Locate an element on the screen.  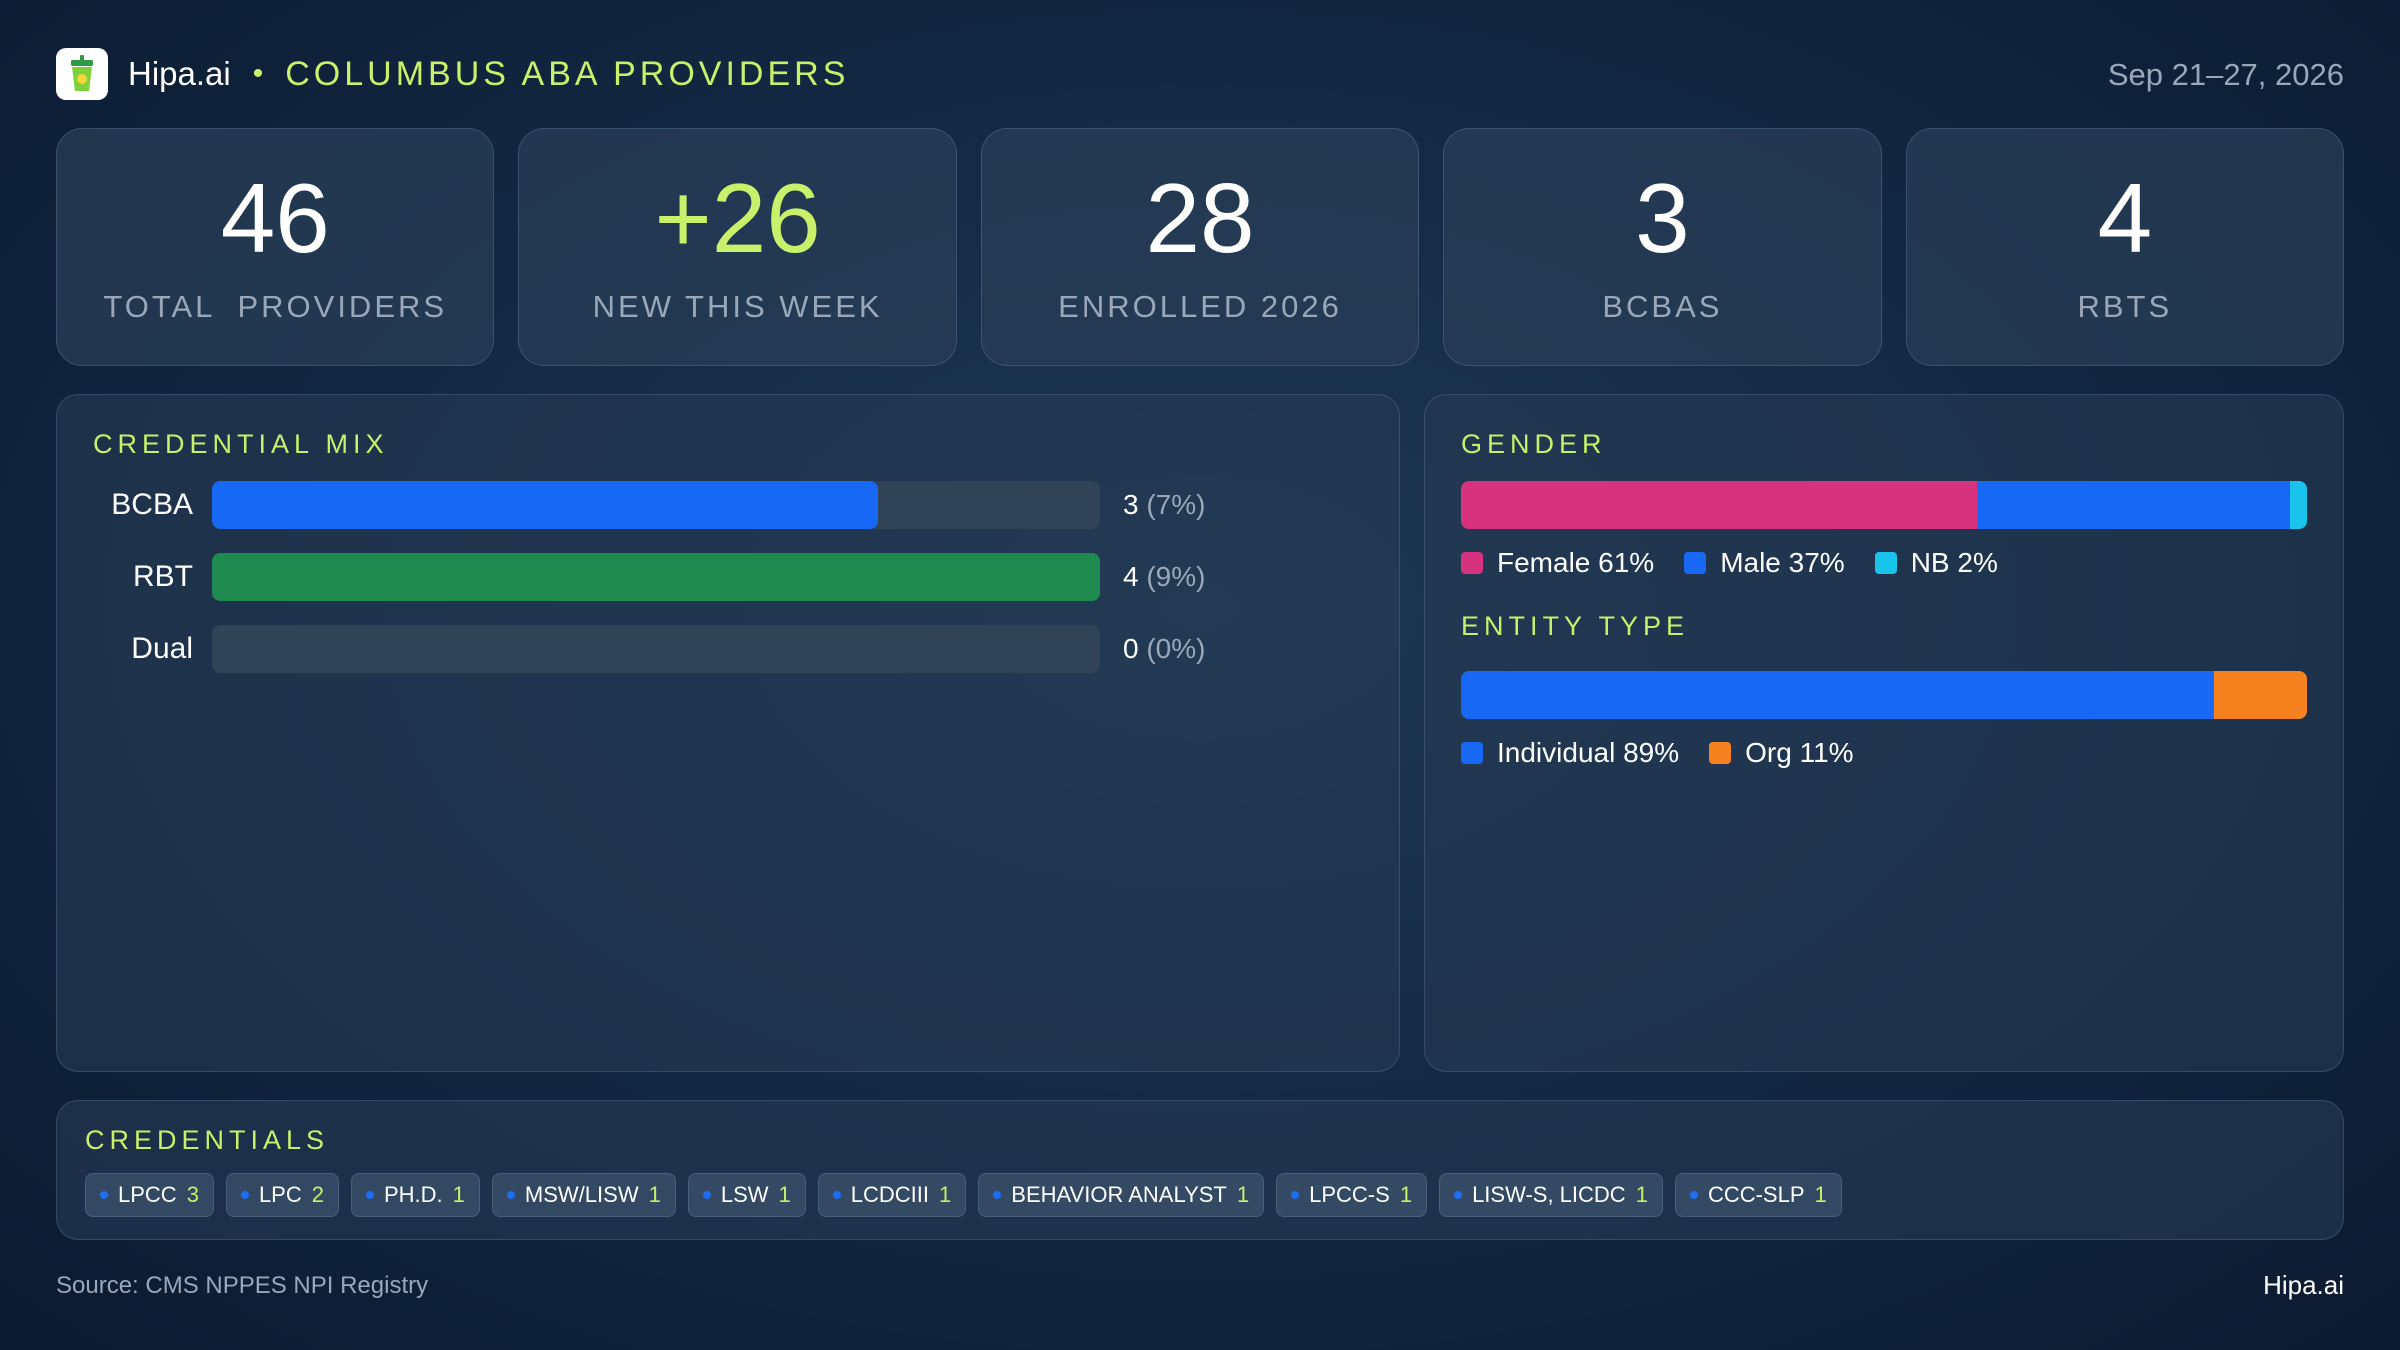
mix-value: 4 (9%) is located at coordinates (1164, 577).